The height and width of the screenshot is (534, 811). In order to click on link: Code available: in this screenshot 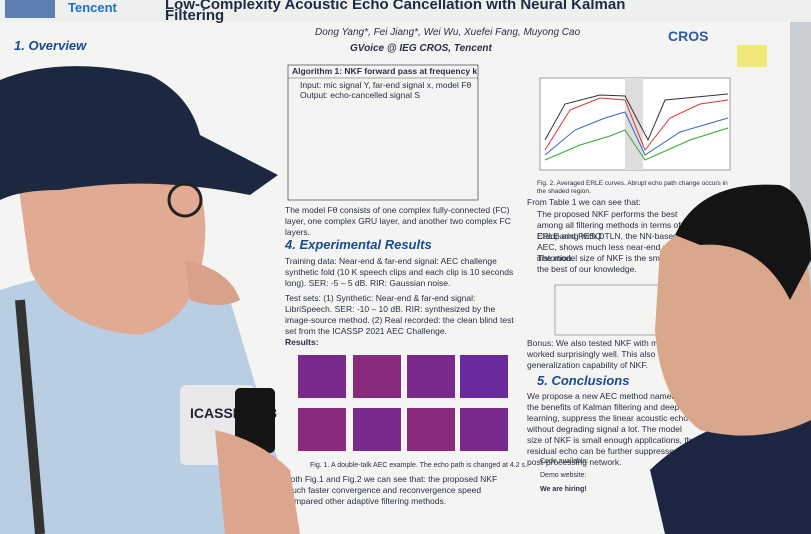, I will do `click(564, 461)`.